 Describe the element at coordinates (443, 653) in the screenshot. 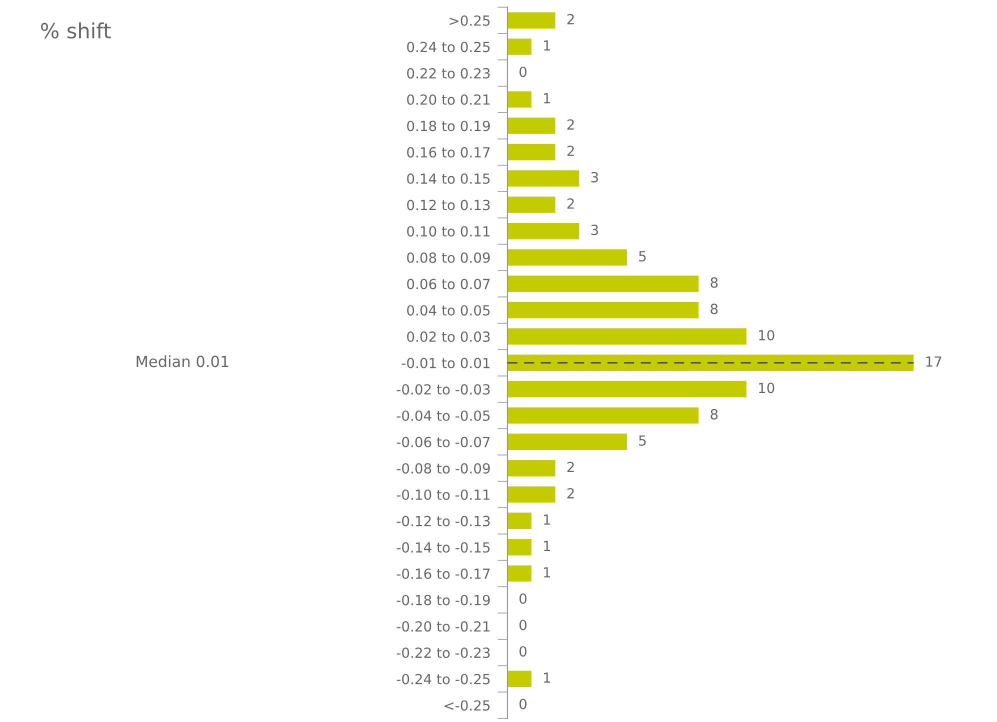

I see `y-tick-label: -0.22 to -0.23` at that location.